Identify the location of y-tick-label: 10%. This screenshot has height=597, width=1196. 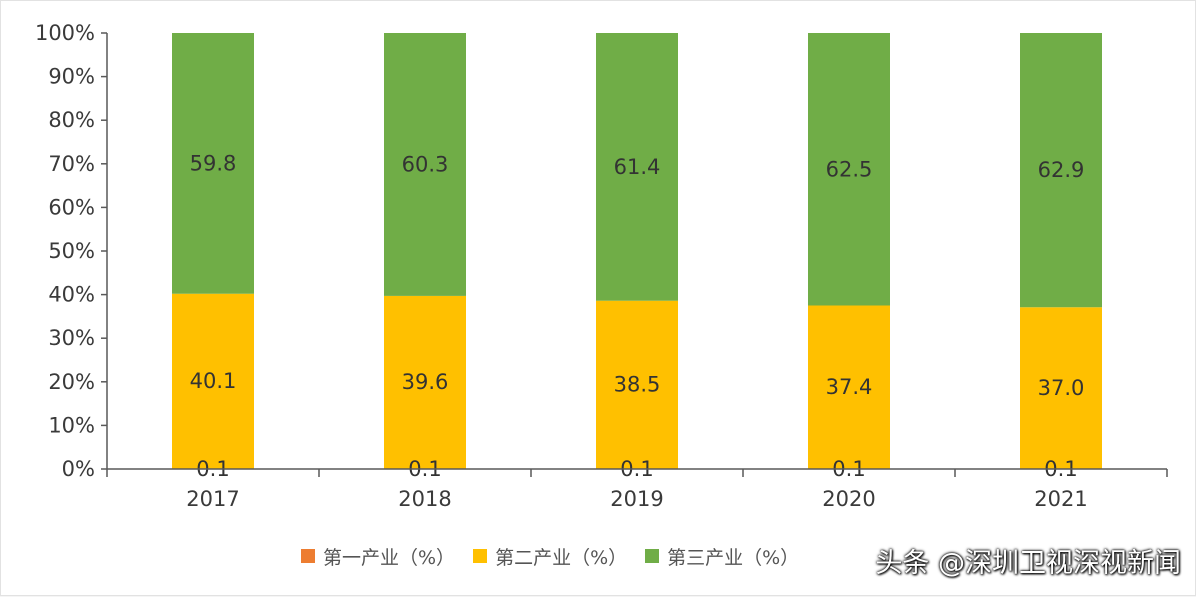
(71, 425).